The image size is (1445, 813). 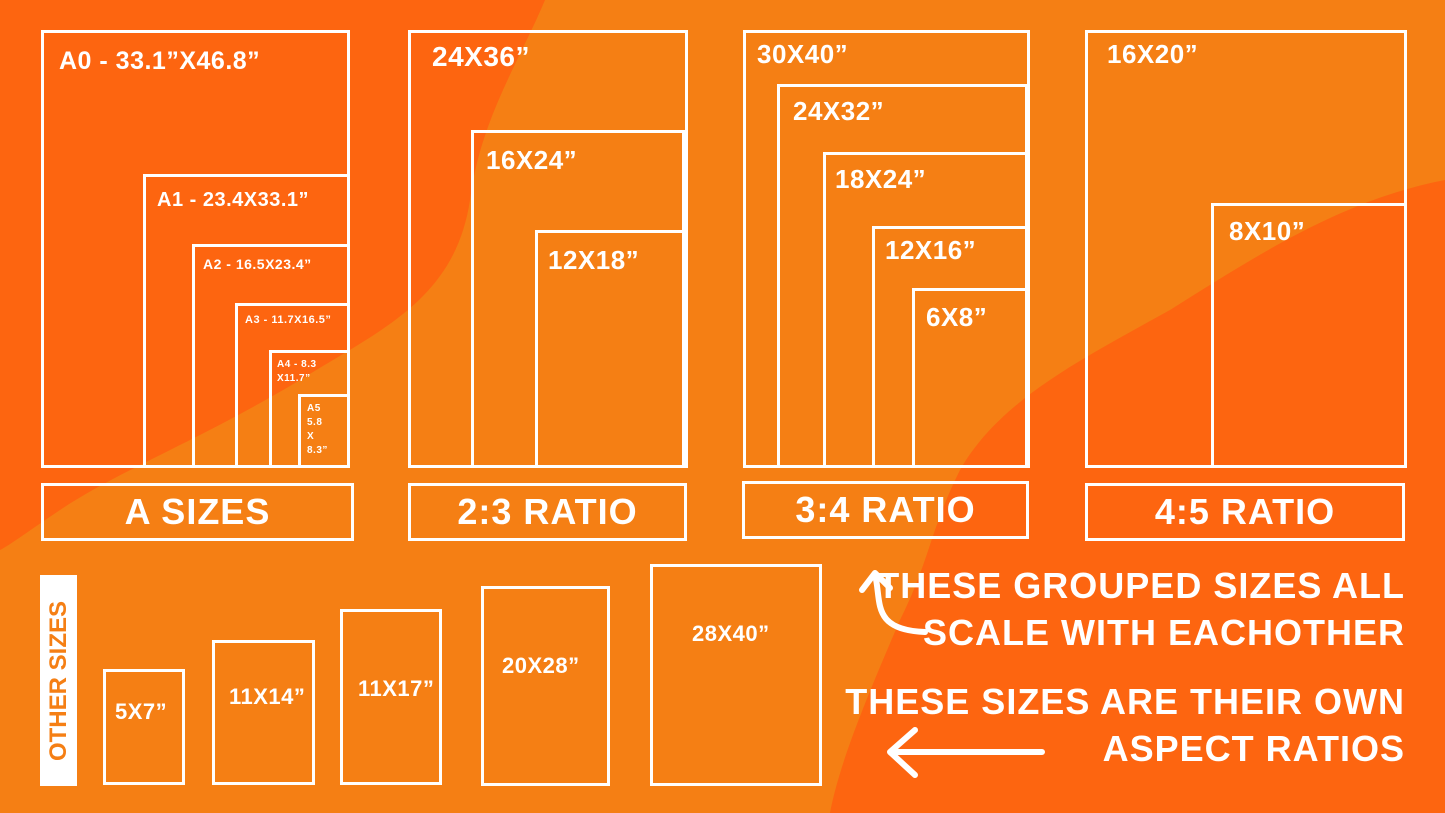 I want to click on size-box-8x10: 8X10”, so click(x=1309, y=335).